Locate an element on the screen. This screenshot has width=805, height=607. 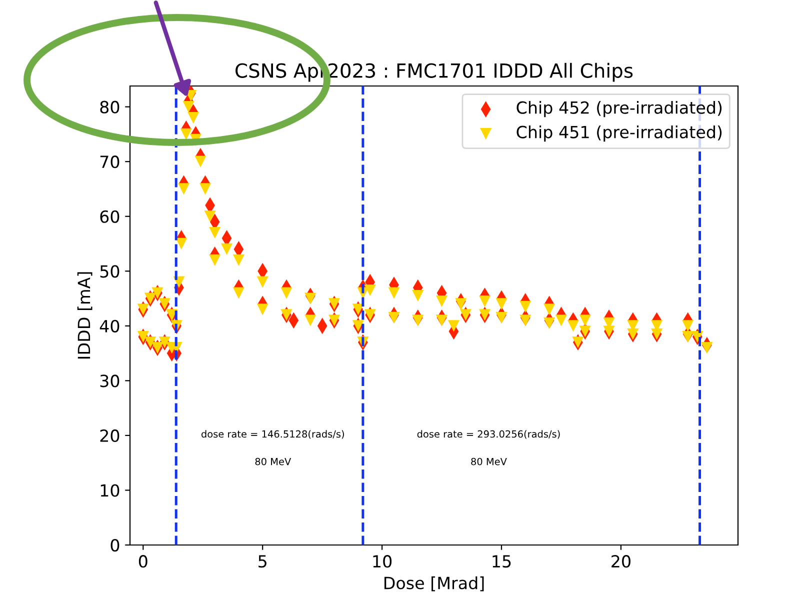
x-tick-label: 0 is located at coordinates (143, 561).